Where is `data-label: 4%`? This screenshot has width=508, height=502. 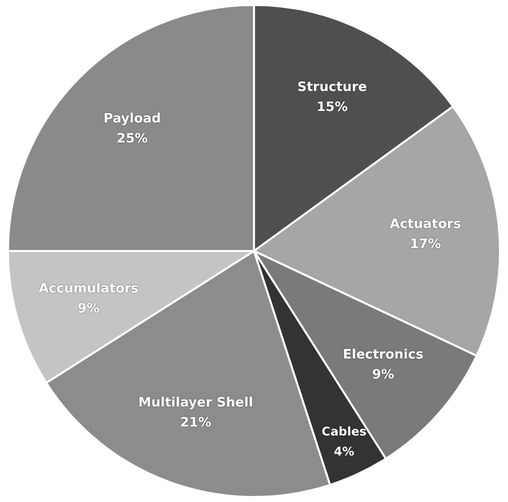
data-label: 4% is located at coordinates (344, 451).